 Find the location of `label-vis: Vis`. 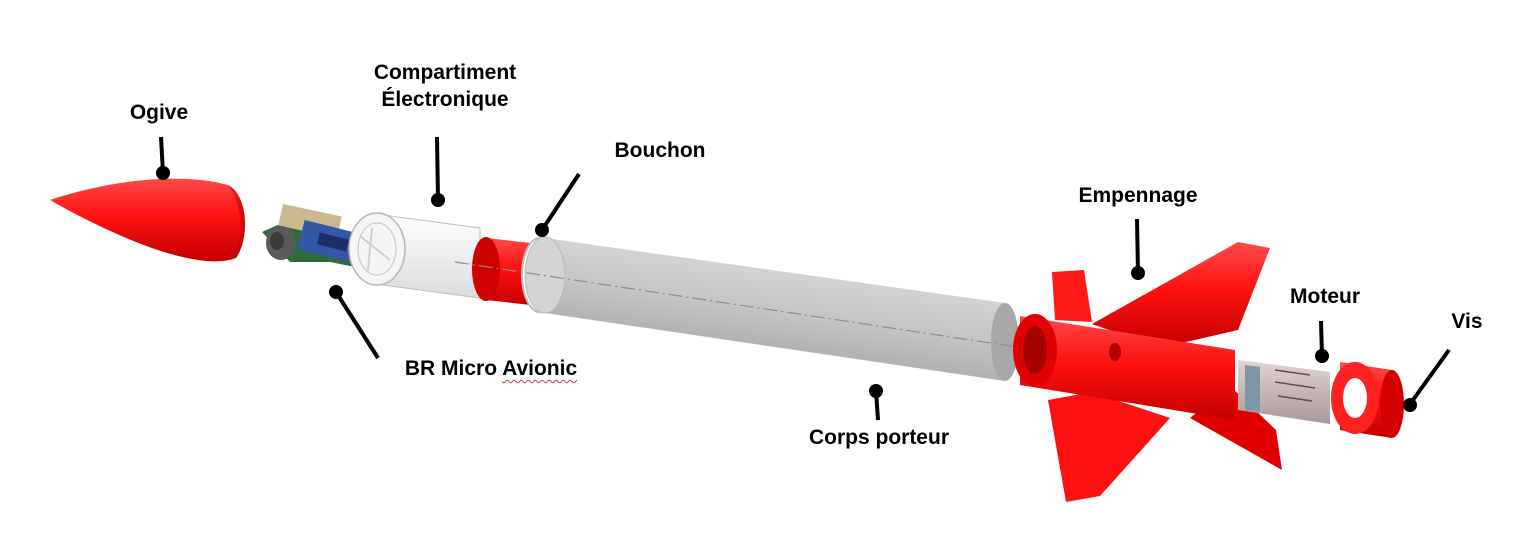

label-vis: Vis is located at coordinates (1467, 321).